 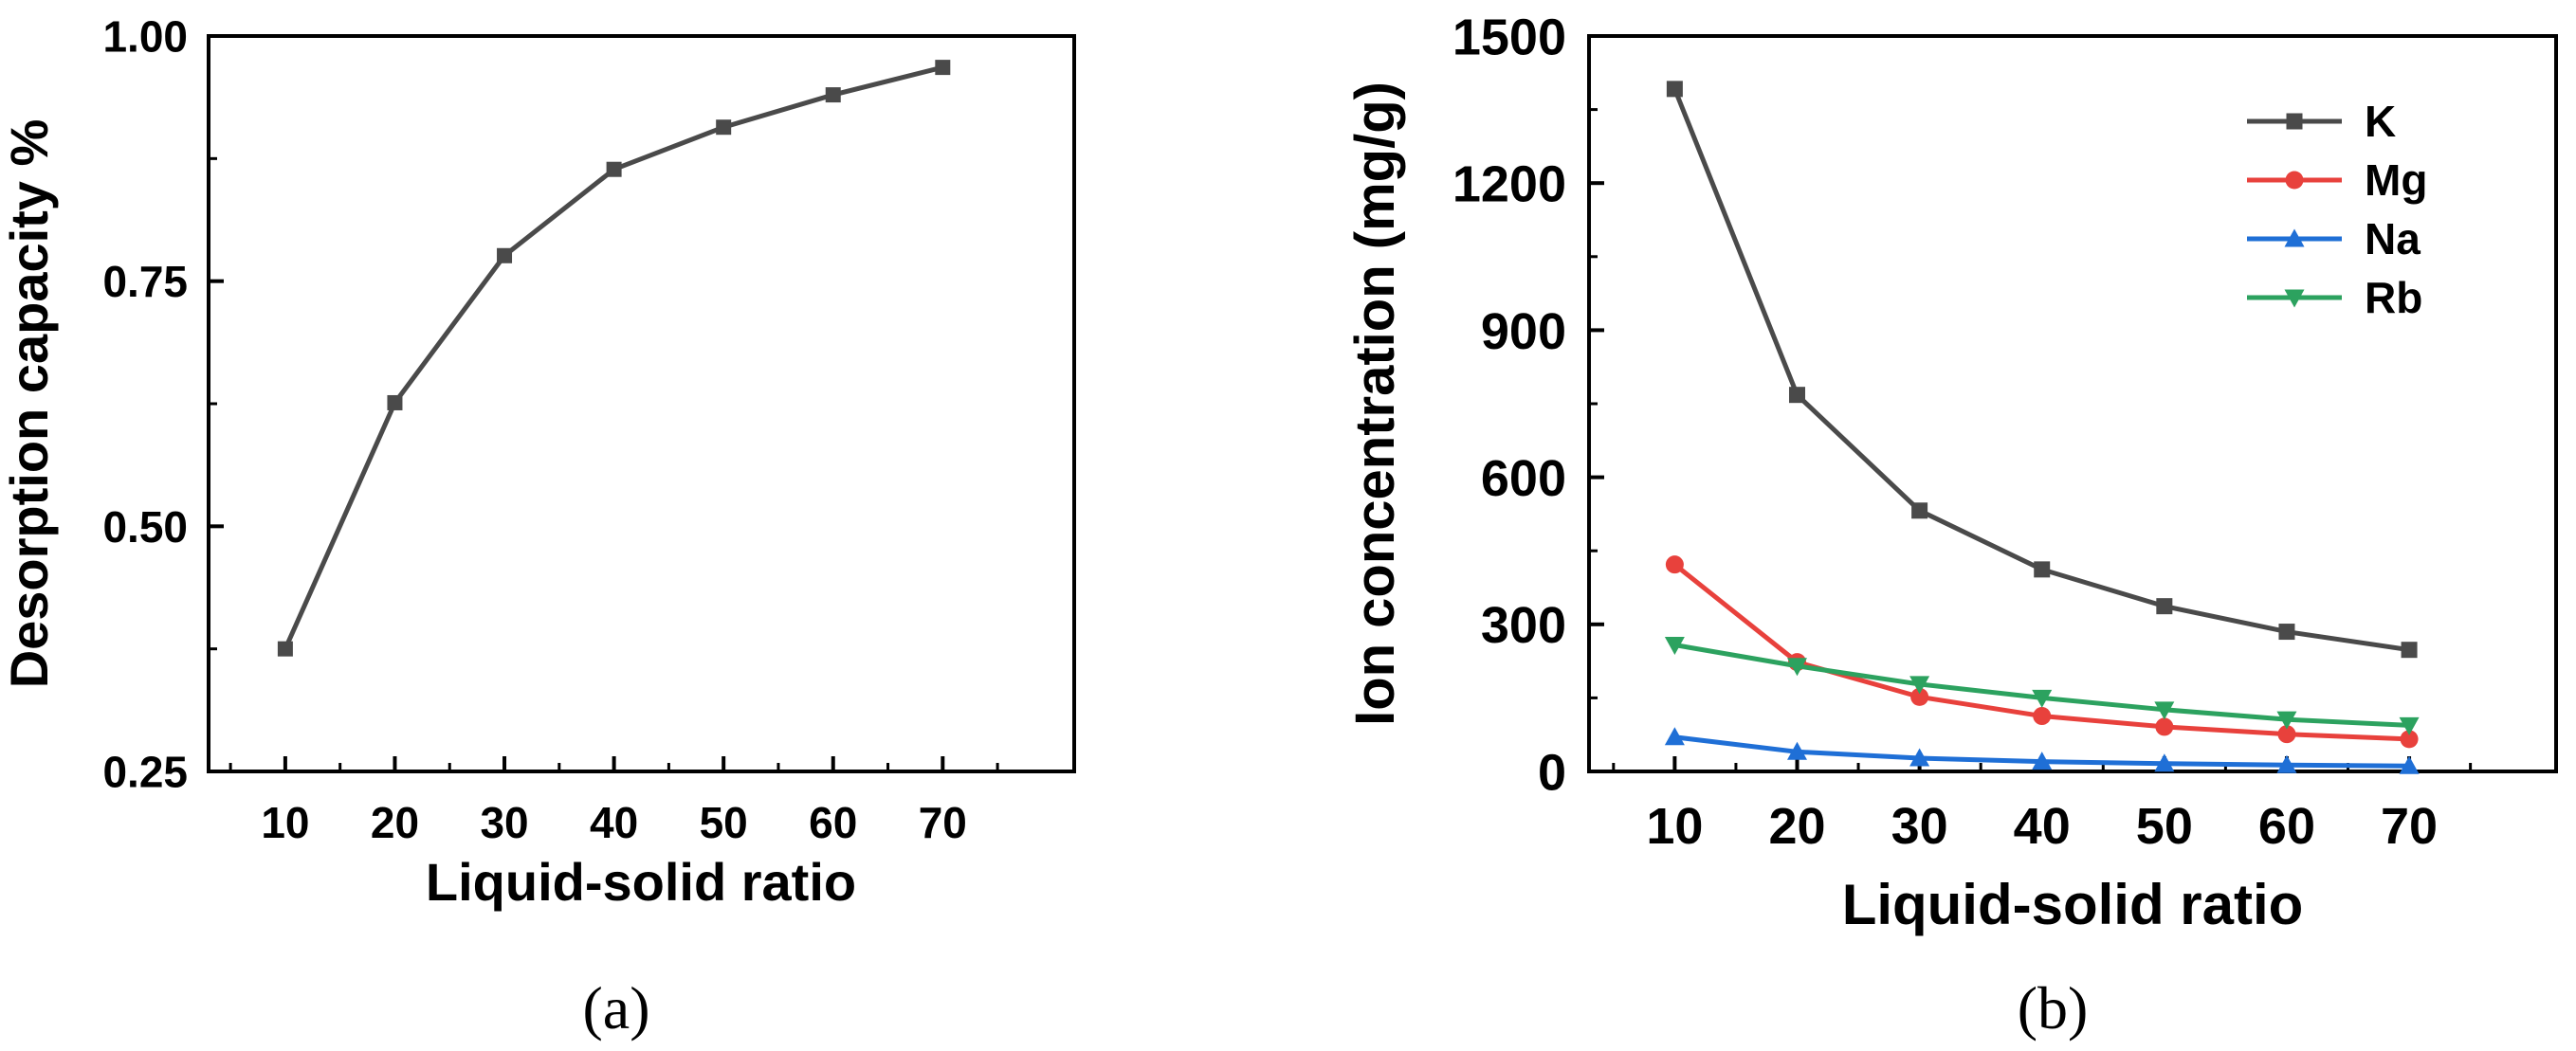 What do you see at coordinates (2380, 121) in the screenshot?
I see `legend-label: K` at bounding box center [2380, 121].